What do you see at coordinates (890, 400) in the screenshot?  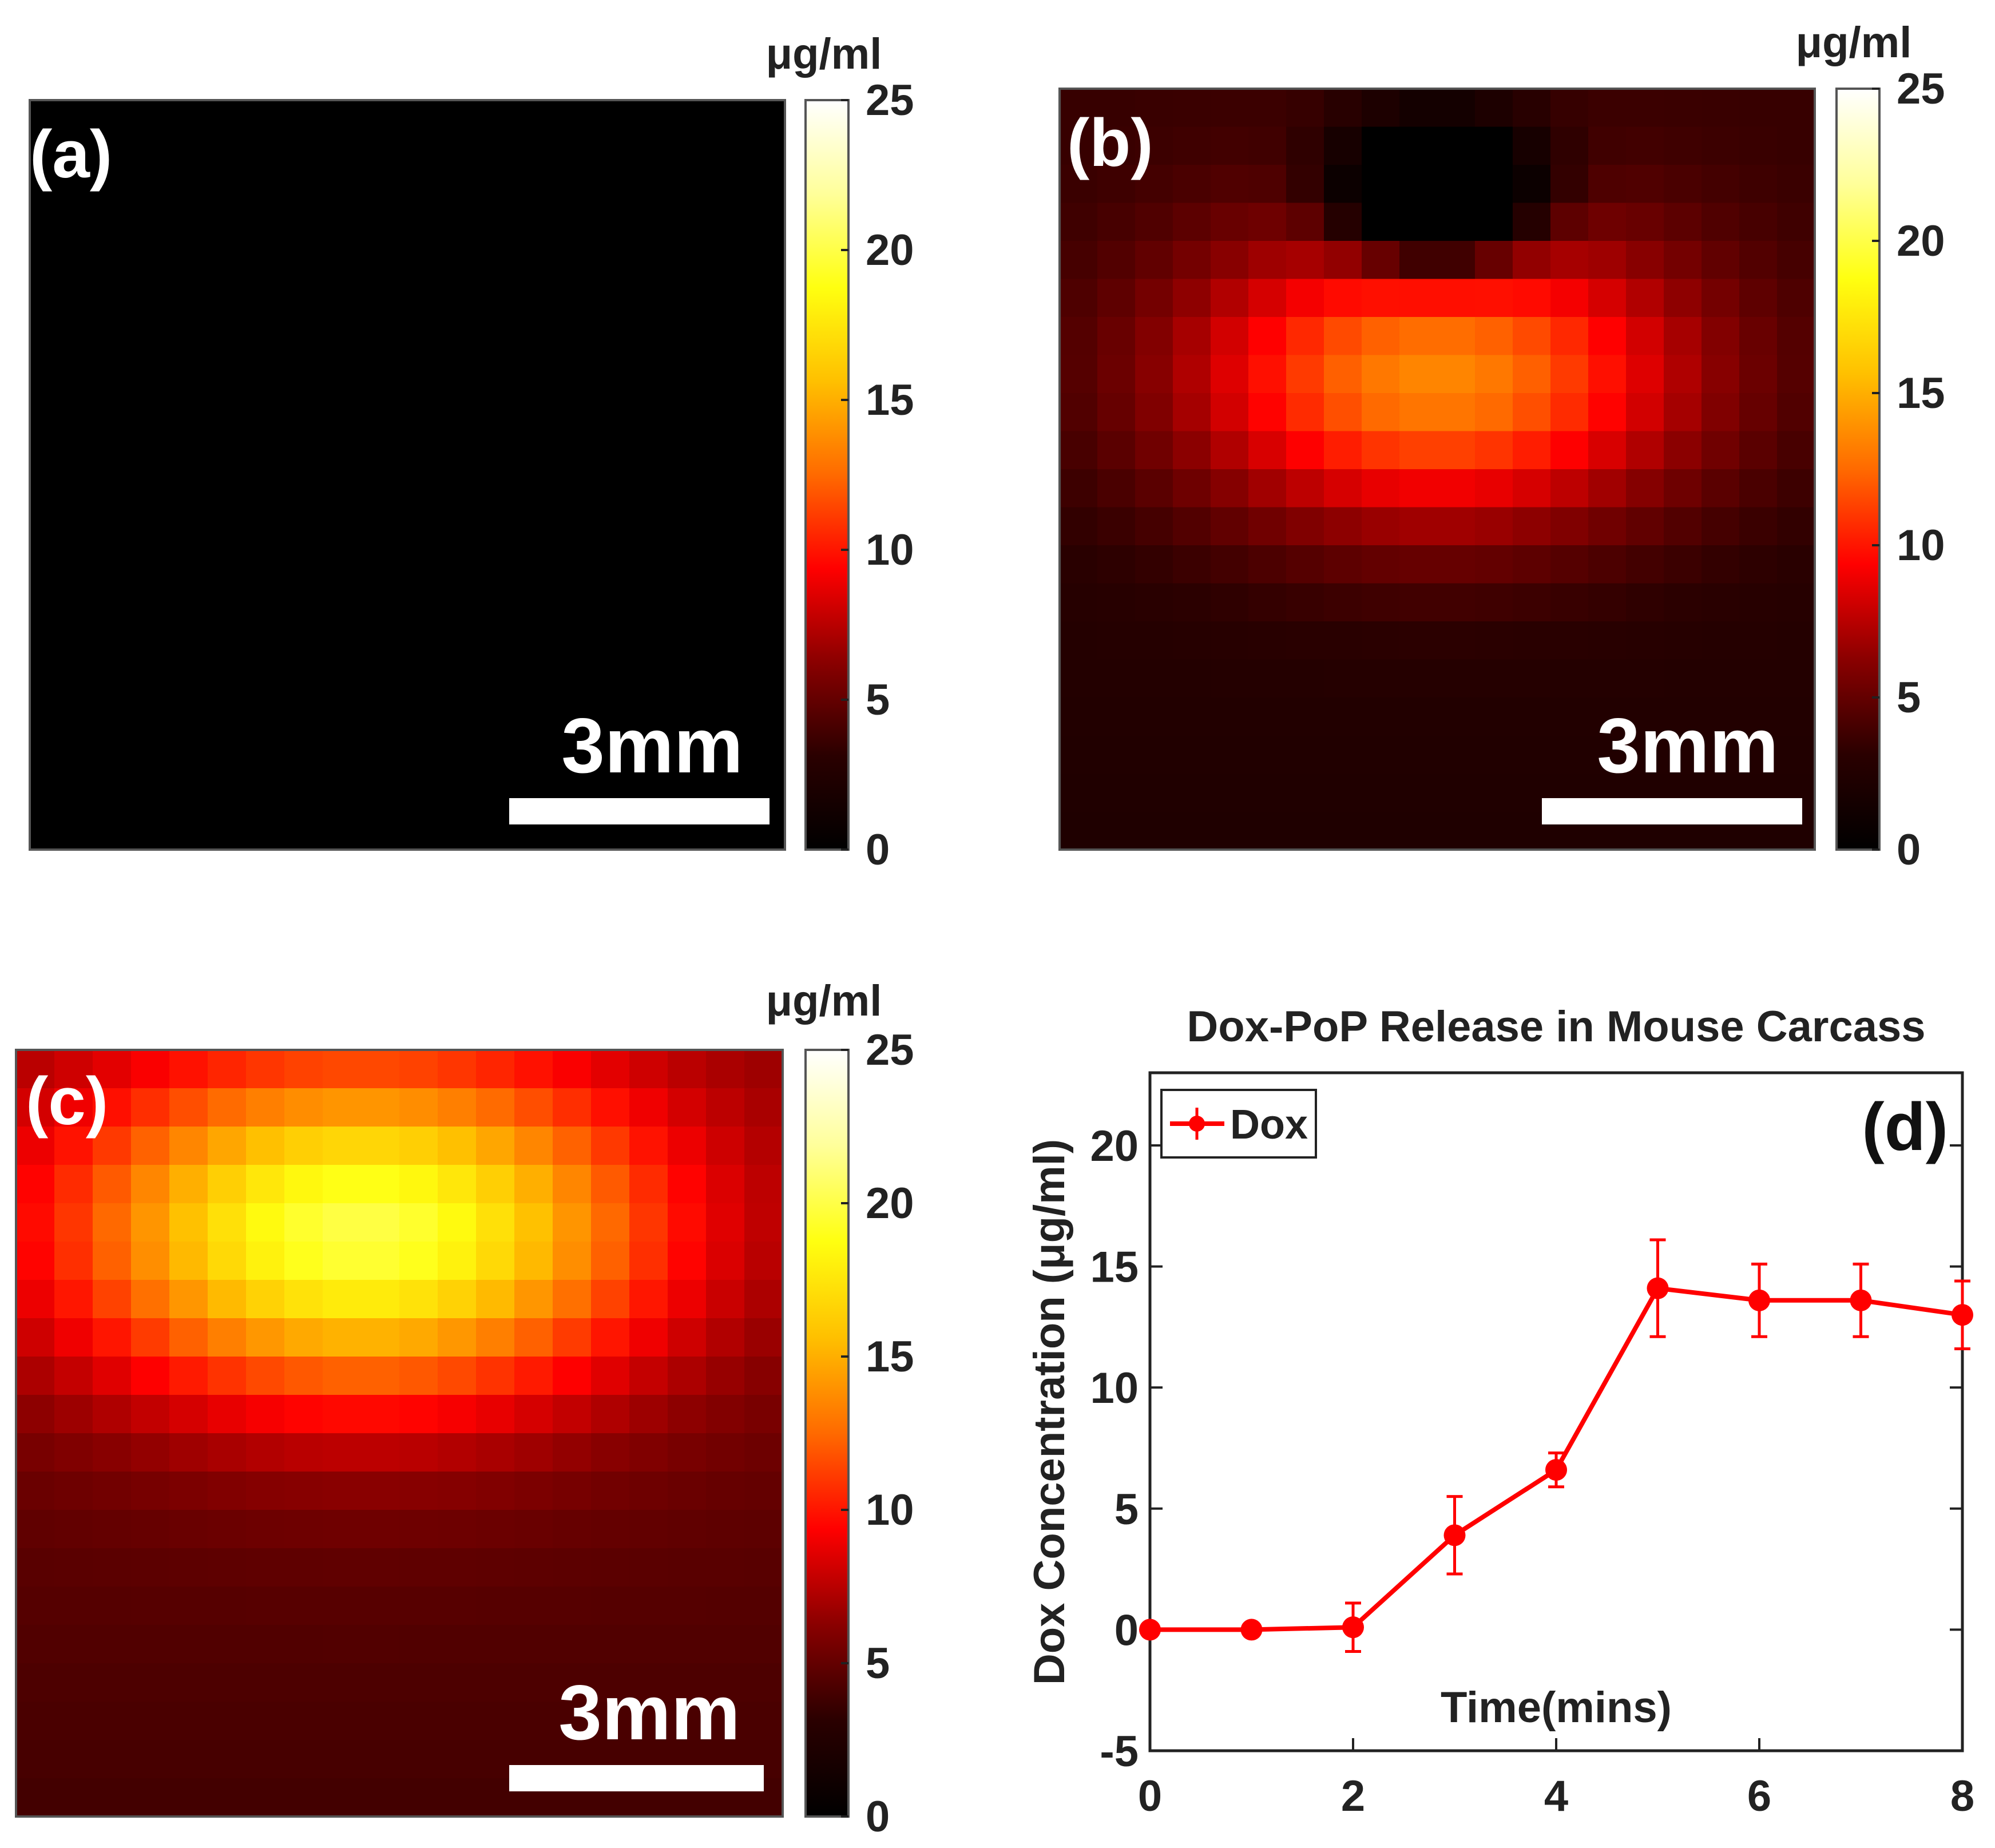 I see `colorbar-tick-label: 15` at bounding box center [890, 400].